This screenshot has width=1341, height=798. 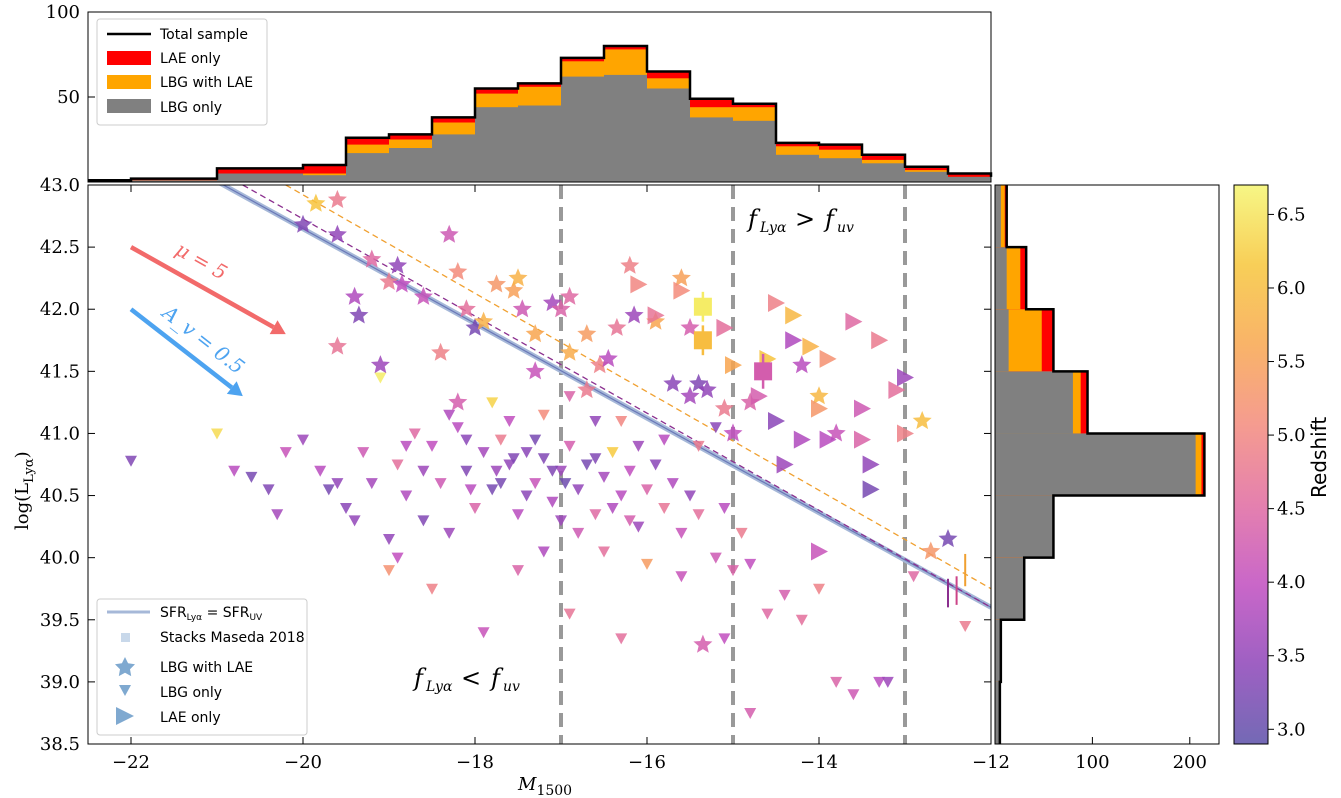 I want to click on legend-lbg-with-lae-marker, so click(x=125, y=667).